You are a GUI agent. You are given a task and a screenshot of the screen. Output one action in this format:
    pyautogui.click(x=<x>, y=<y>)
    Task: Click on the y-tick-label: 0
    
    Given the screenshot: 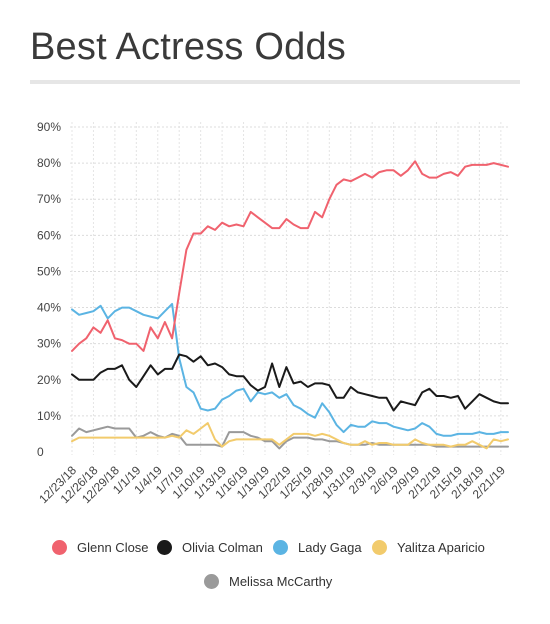 What is the action you would take?
    pyautogui.click(x=40, y=452)
    